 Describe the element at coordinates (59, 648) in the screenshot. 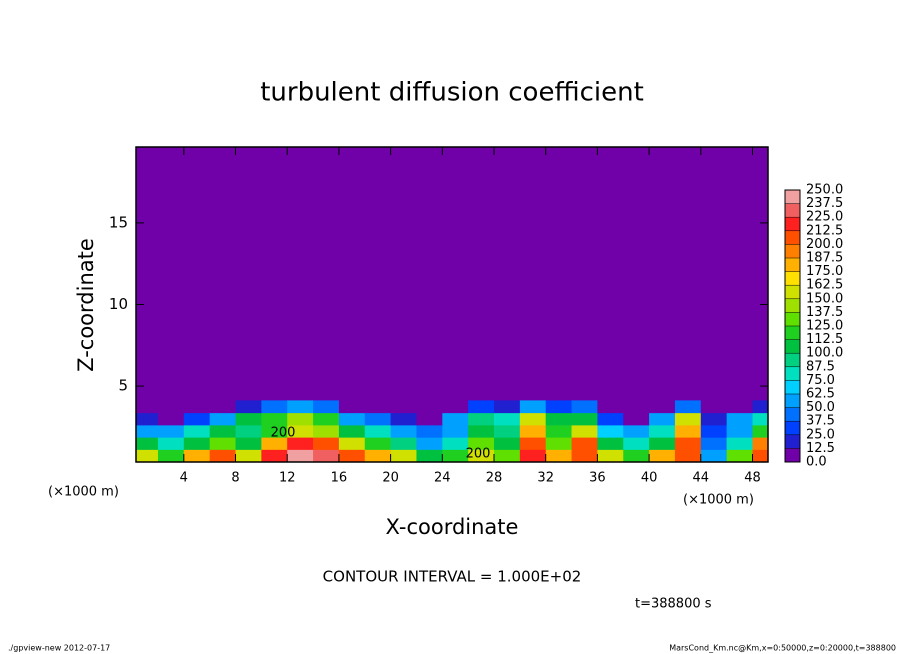

I see `footer-left: ./gpview-new 2012-07-17` at that location.